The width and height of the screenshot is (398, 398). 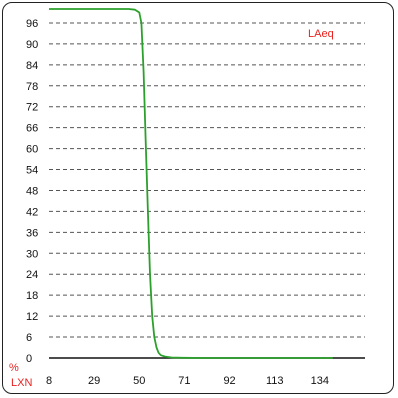 What do you see at coordinates (32, 191) in the screenshot?
I see `y-tick-label-48: 48` at bounding box center [32, 191].